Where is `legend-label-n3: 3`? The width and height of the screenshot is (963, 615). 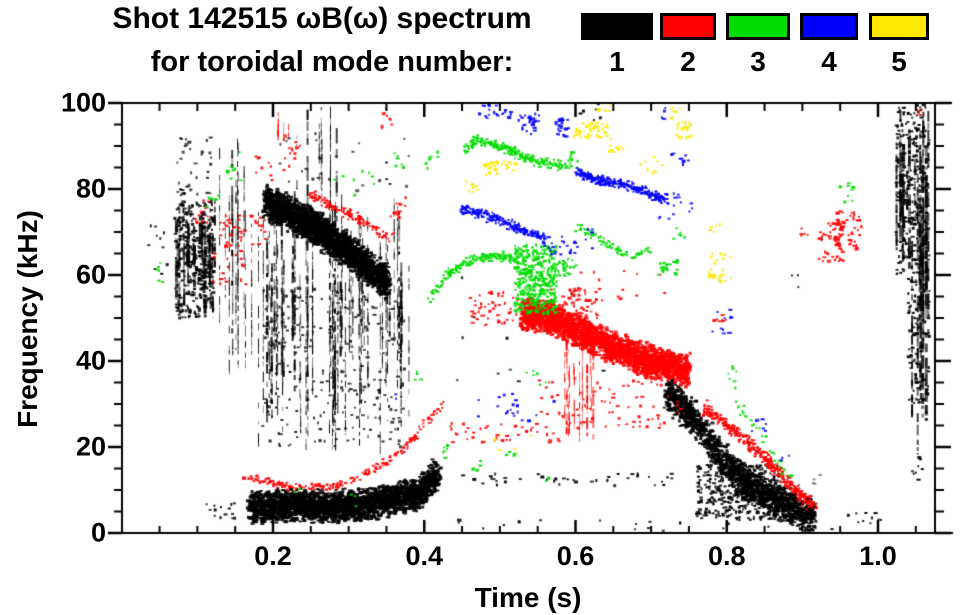 legend-label-n3: 3 is located at coordinates (758, 61).